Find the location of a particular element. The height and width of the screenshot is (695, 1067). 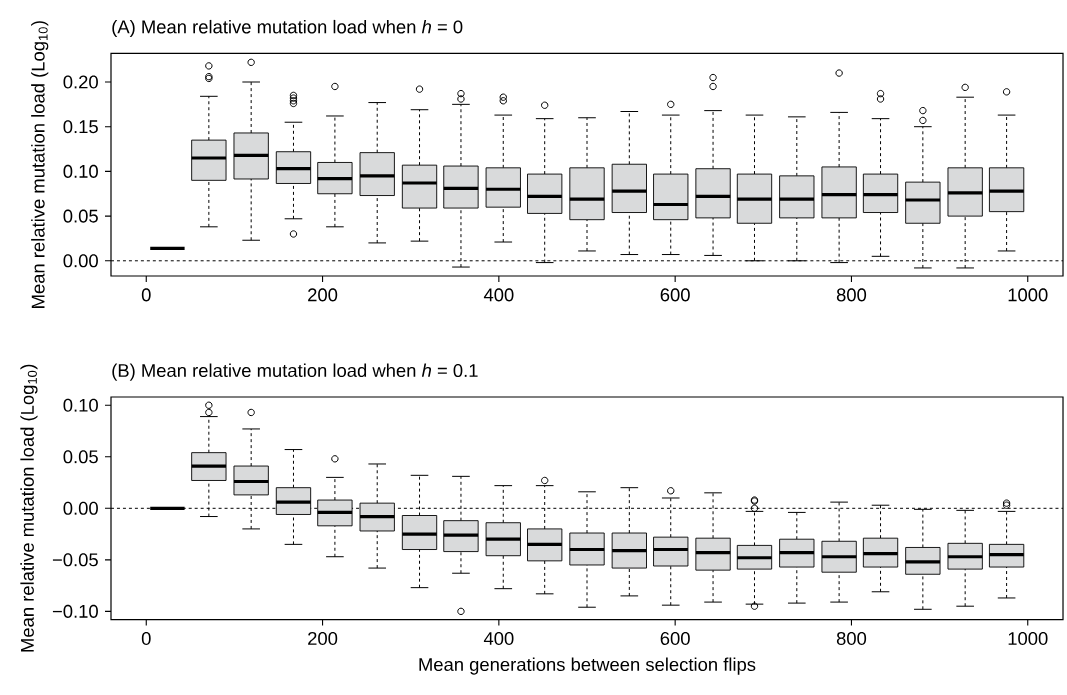

chart-title: (B) Mean relative mutation load when h = 0.1 is located at coordinates (295, 372).